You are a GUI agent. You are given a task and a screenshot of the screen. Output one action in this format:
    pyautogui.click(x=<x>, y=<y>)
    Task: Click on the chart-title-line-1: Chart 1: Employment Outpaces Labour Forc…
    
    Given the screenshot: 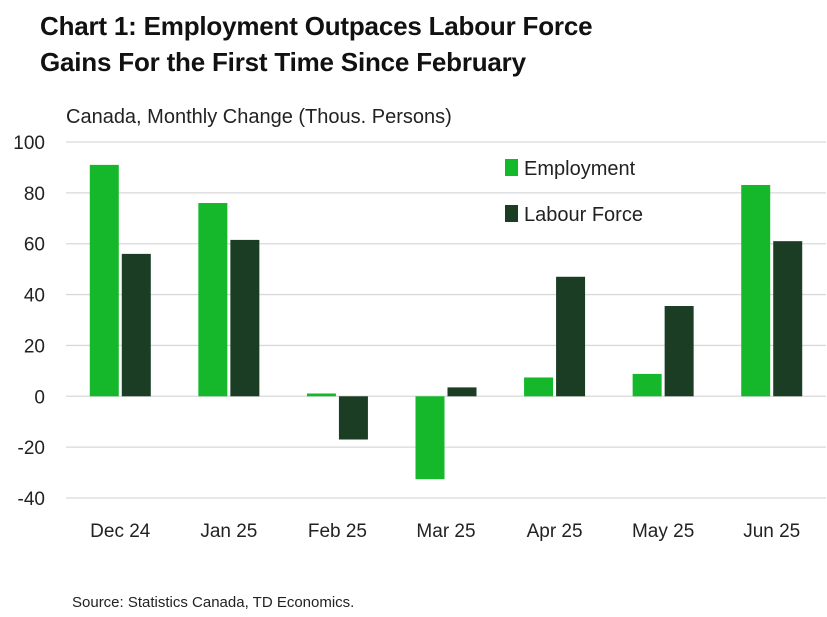 What is the action you would take?
    pyautogui.click(x=316, y=26)
    